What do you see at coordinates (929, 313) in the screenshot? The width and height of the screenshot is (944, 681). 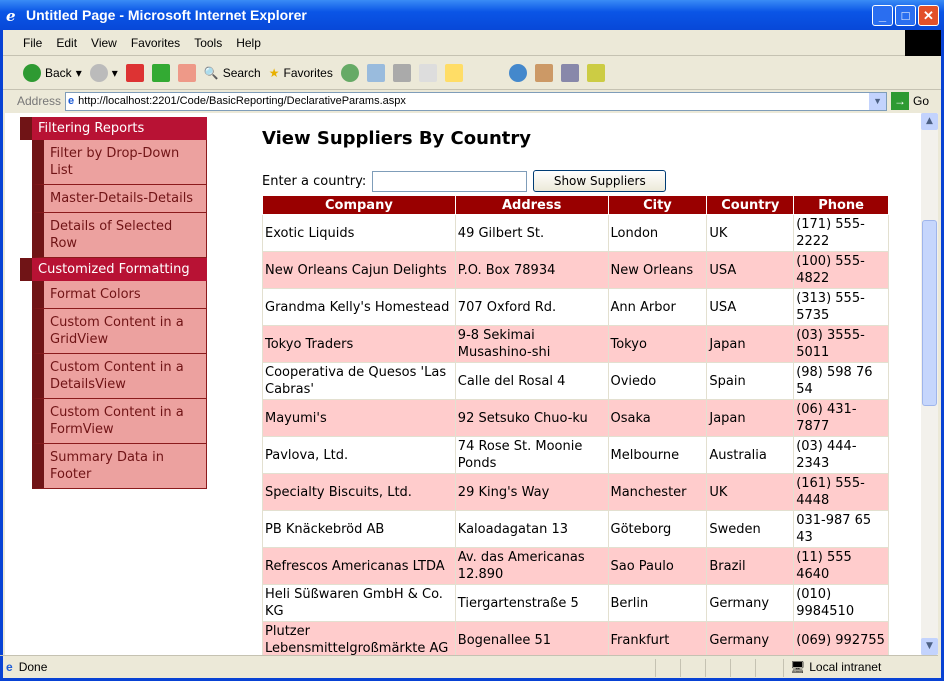 I see `scroll-thumb` at bounding box center [929, 313].